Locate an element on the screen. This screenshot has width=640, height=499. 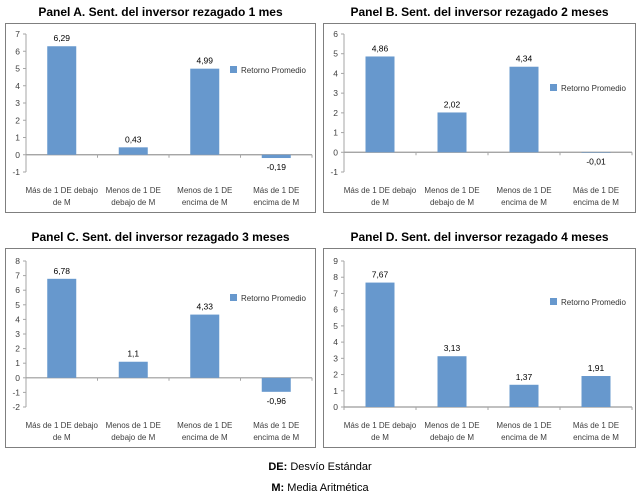
bar-value-label: 3,13 is located at coordinates (452, 348).